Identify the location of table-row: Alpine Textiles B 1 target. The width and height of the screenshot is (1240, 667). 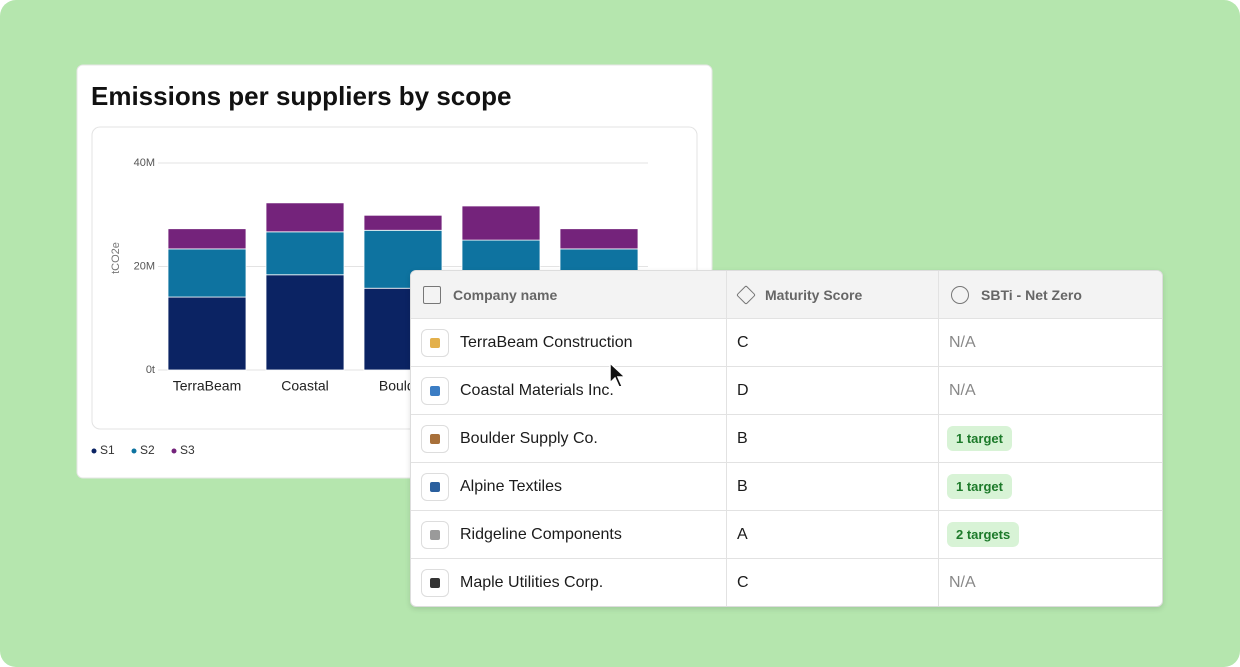
(786, 486).